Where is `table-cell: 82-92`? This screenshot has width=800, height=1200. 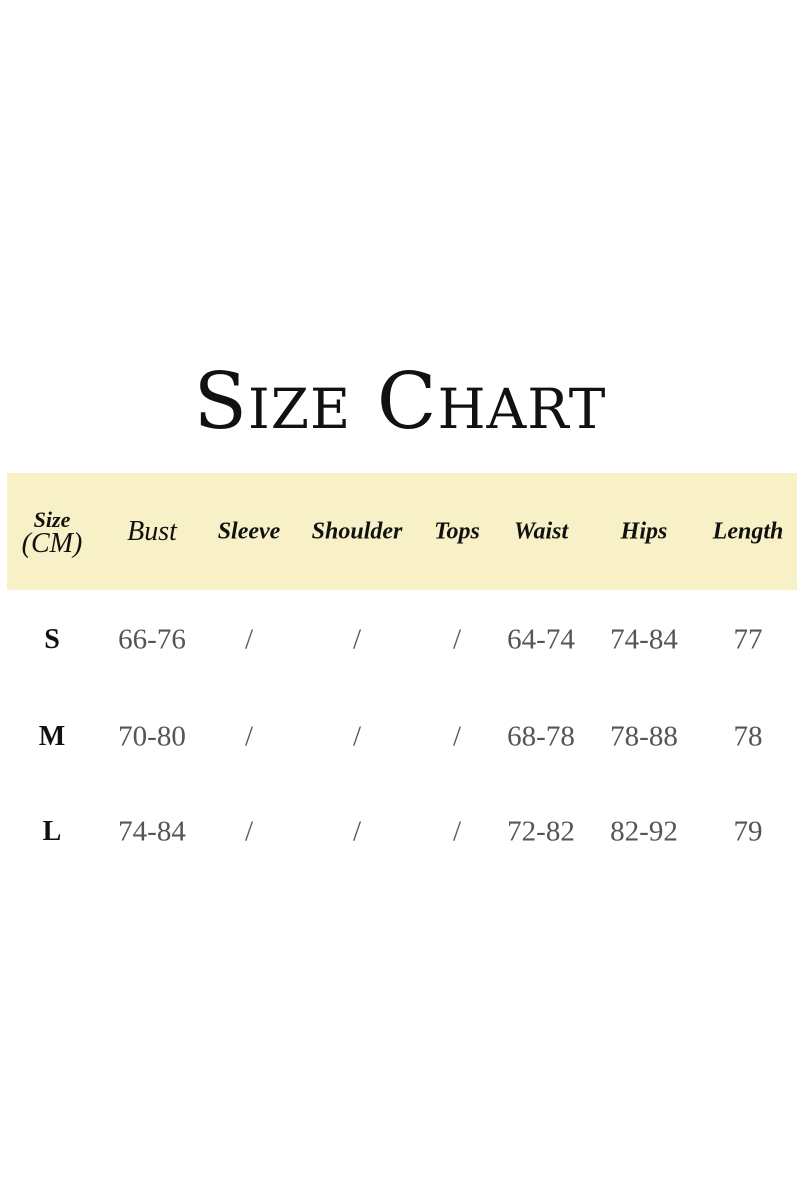
table-cell: 82-92 is located at coordinates (644, 831).